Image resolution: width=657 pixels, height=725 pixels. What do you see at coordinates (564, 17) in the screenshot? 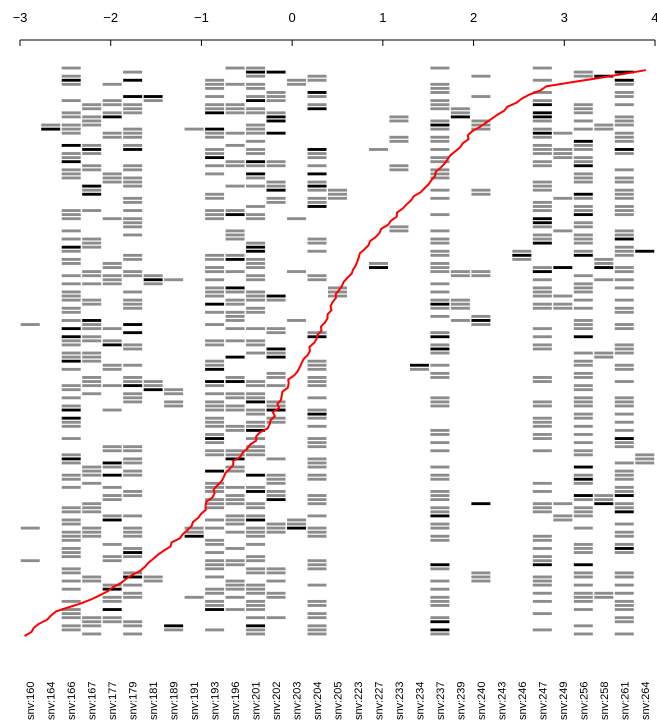
I see `axis-tick-label: 3` at bounding box center [564, 17].